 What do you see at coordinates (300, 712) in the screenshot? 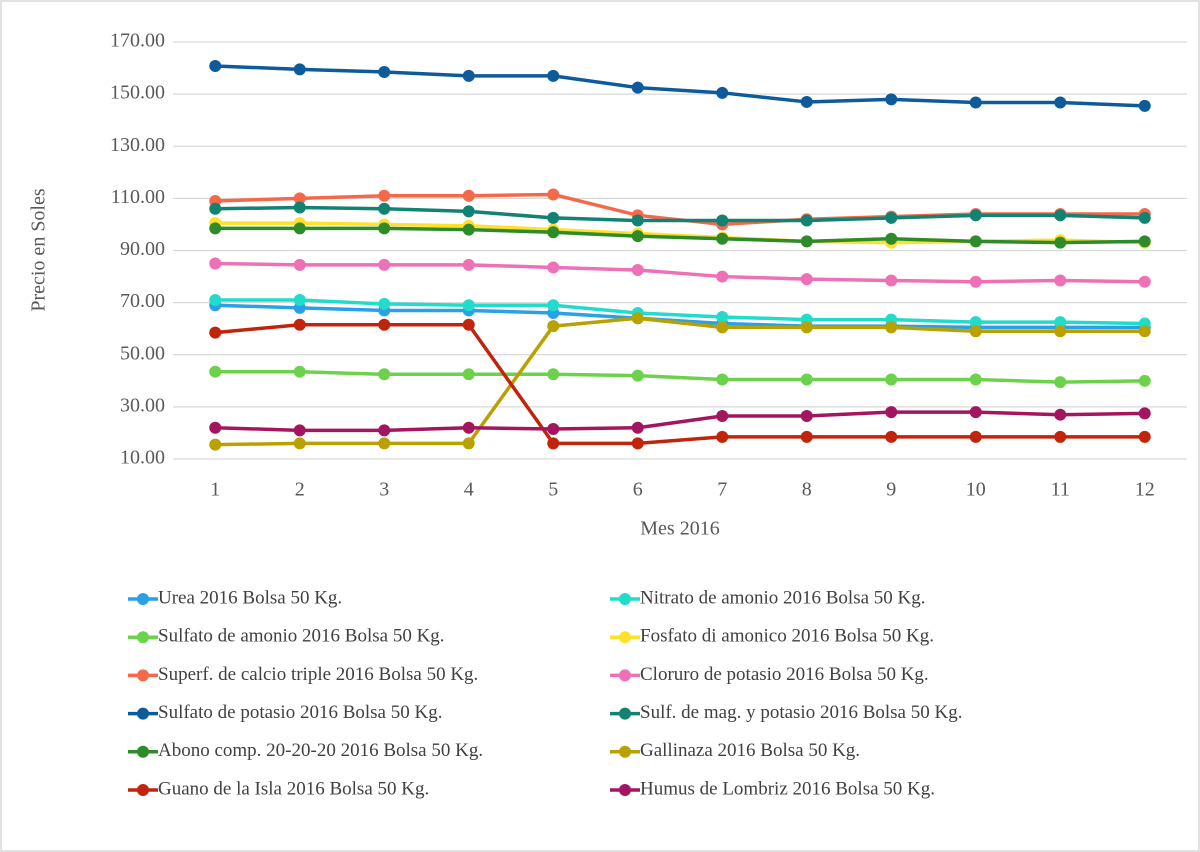
I see `legend-label: Sulfato de potasio 2016 Bolsa 50 Kg.` at bounding box center [300, 712].